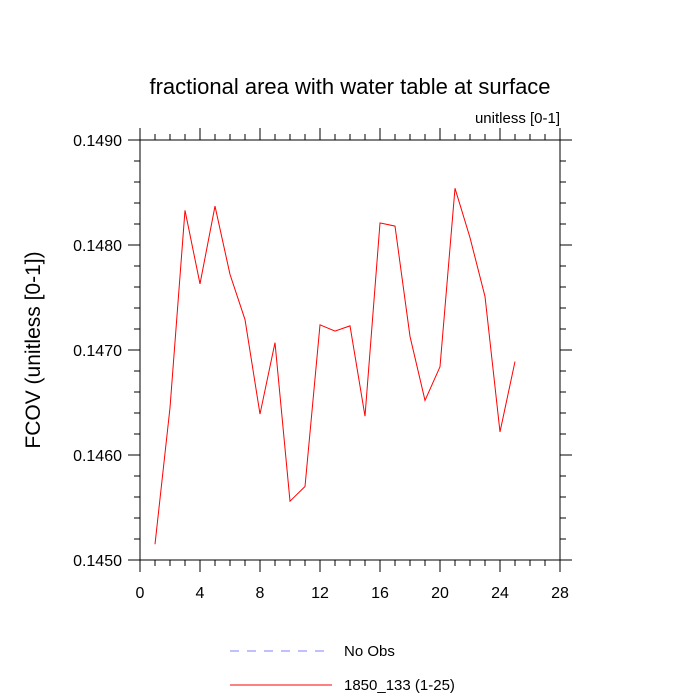 The height and width of the screenshot is (700, 700). Describe the element at coordinates (33, 349) in the screenshot. I see `y-axis-title: FCOV (unitless [0-1])` at that location.